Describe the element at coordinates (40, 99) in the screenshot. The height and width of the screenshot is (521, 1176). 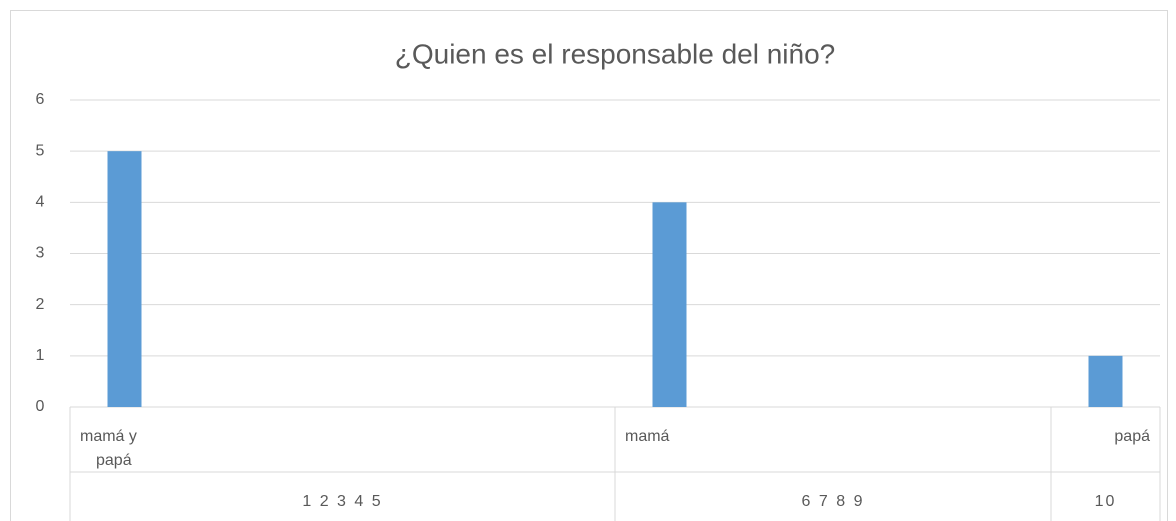
I see `y-tick-label: 6` at that location.